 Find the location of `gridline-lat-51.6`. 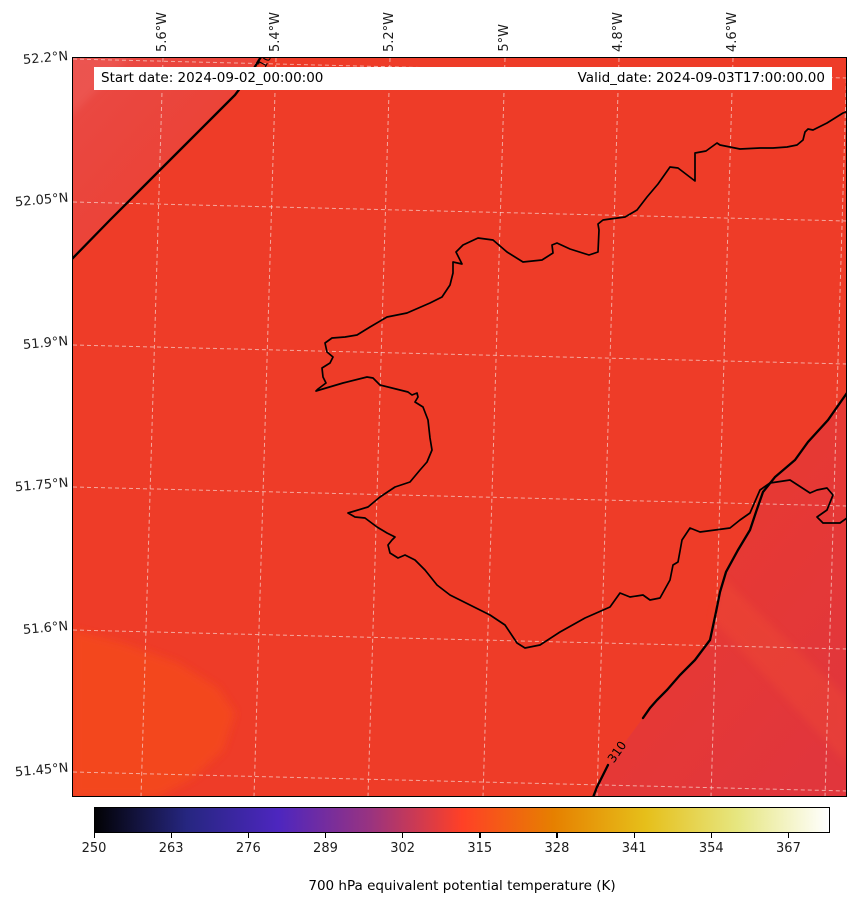

gridline-lat-51.6 is located at coordinates (460, 639).